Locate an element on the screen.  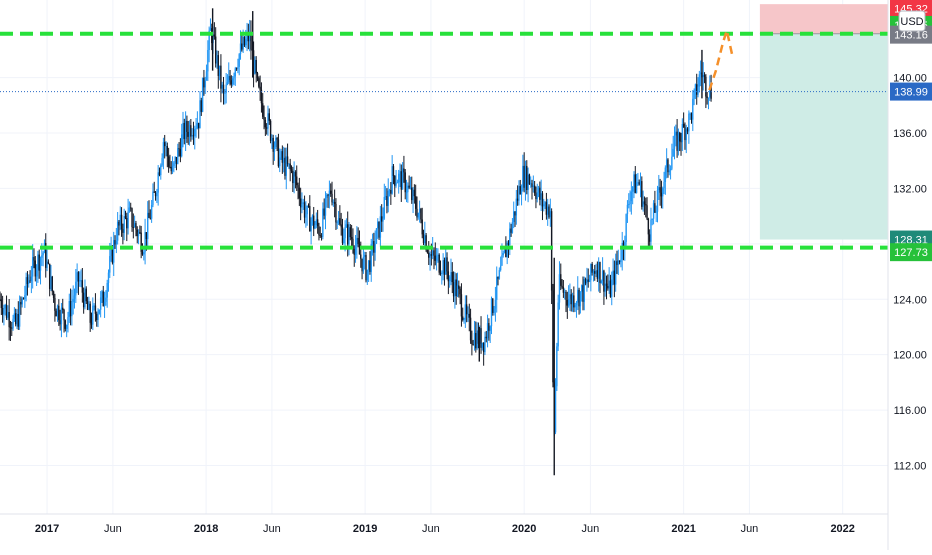
y-tick-label: 112.00 is located at coordinates (910, 467).